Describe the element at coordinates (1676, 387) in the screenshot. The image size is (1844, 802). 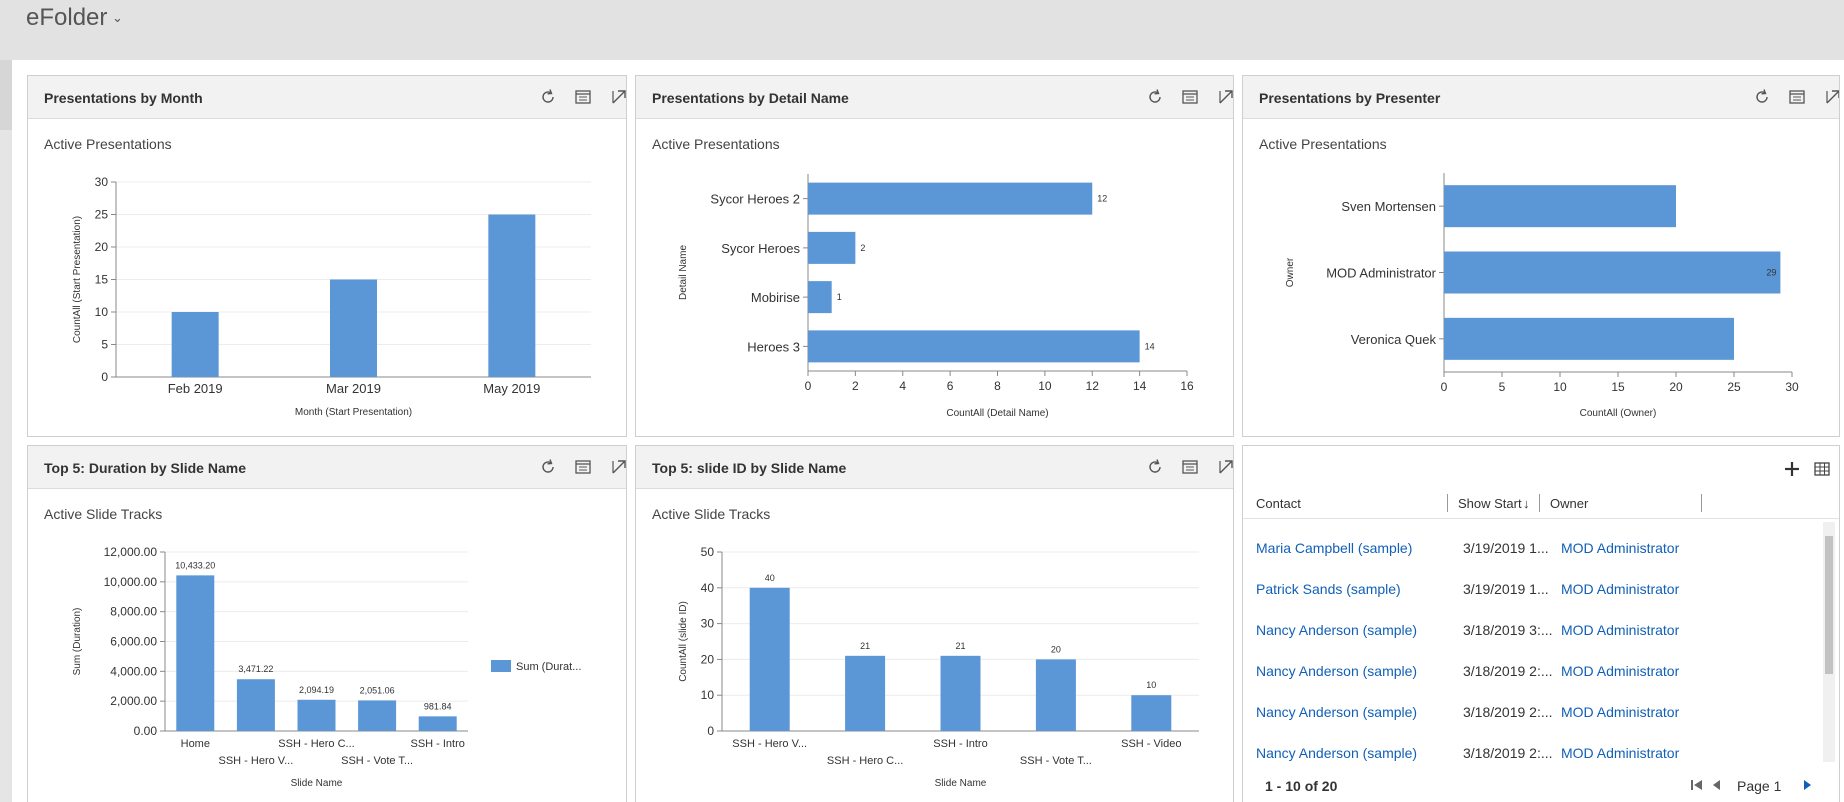
I see `x-tick-label: 20` at that location.